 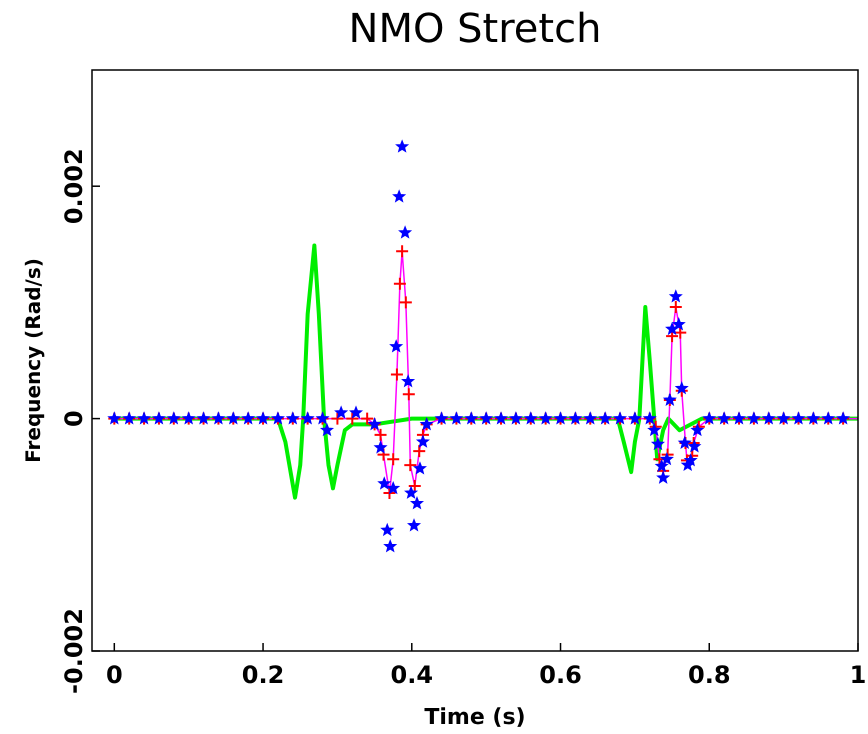 I want to click on y-tick-label: -0.002, so click(x=74, y=651).